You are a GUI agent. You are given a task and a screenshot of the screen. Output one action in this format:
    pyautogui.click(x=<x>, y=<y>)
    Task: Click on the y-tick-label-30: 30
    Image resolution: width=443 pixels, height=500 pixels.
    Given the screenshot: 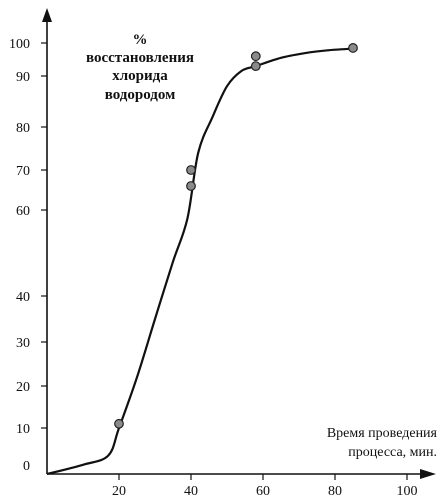 What is the action you would take?
    pyautogui.click(x=23, y=343)
    